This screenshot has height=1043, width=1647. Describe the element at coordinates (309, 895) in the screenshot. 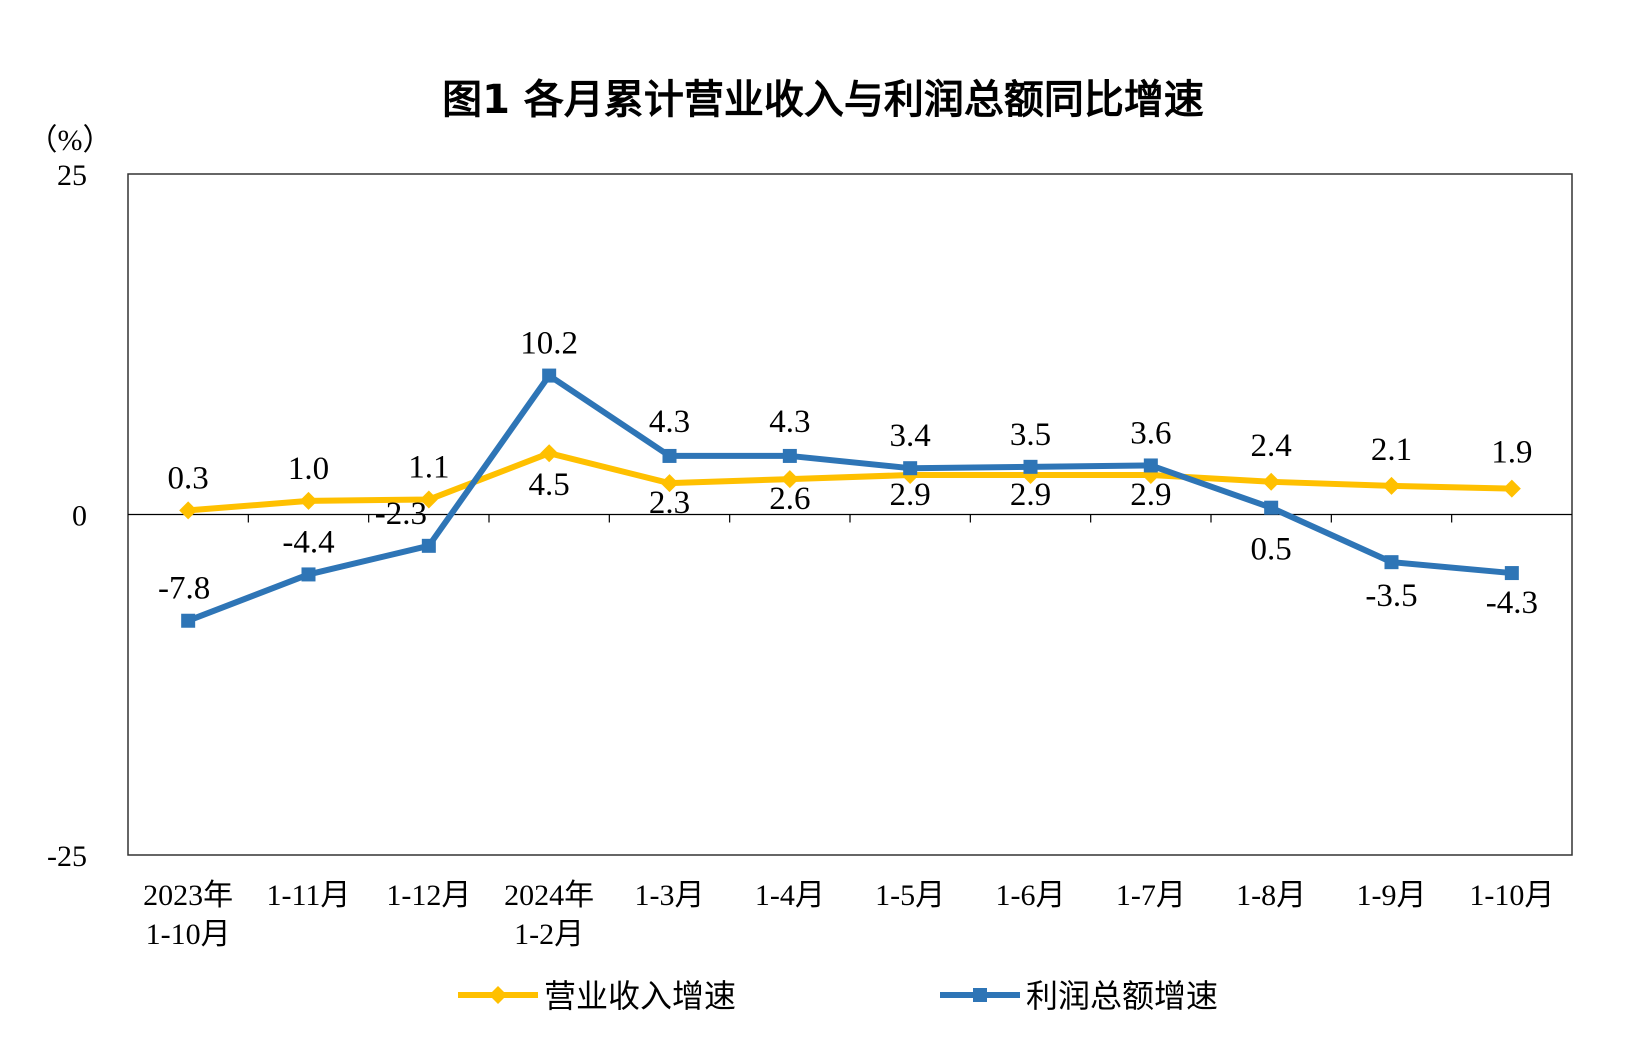

I see `x-tick-label: 1-11月` at that location.